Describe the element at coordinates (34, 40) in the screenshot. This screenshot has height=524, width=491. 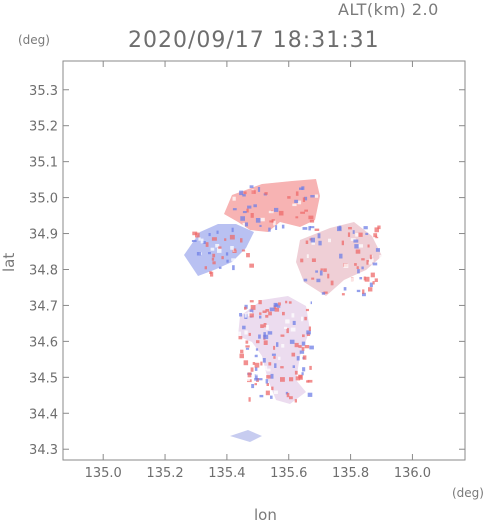
I see `y-axis-unit: (deg)` at that location.